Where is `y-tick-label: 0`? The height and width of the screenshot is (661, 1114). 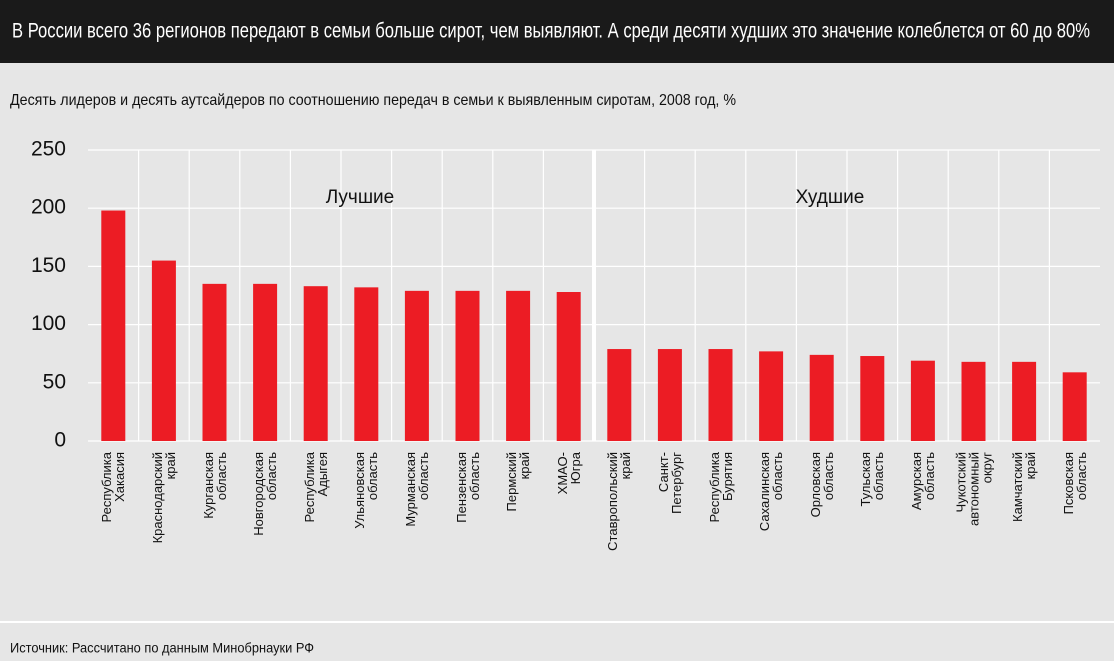 y-tick-label: 0 is located at coordinates (60, 440).